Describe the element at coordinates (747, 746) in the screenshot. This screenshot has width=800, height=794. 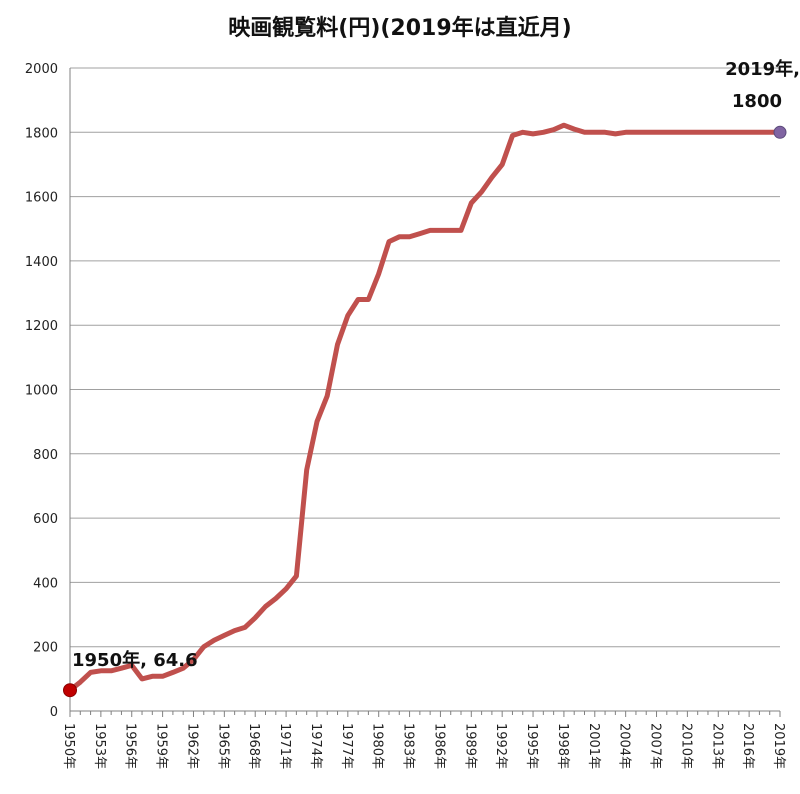
I see `x-tick-label: 2016年` at that location.